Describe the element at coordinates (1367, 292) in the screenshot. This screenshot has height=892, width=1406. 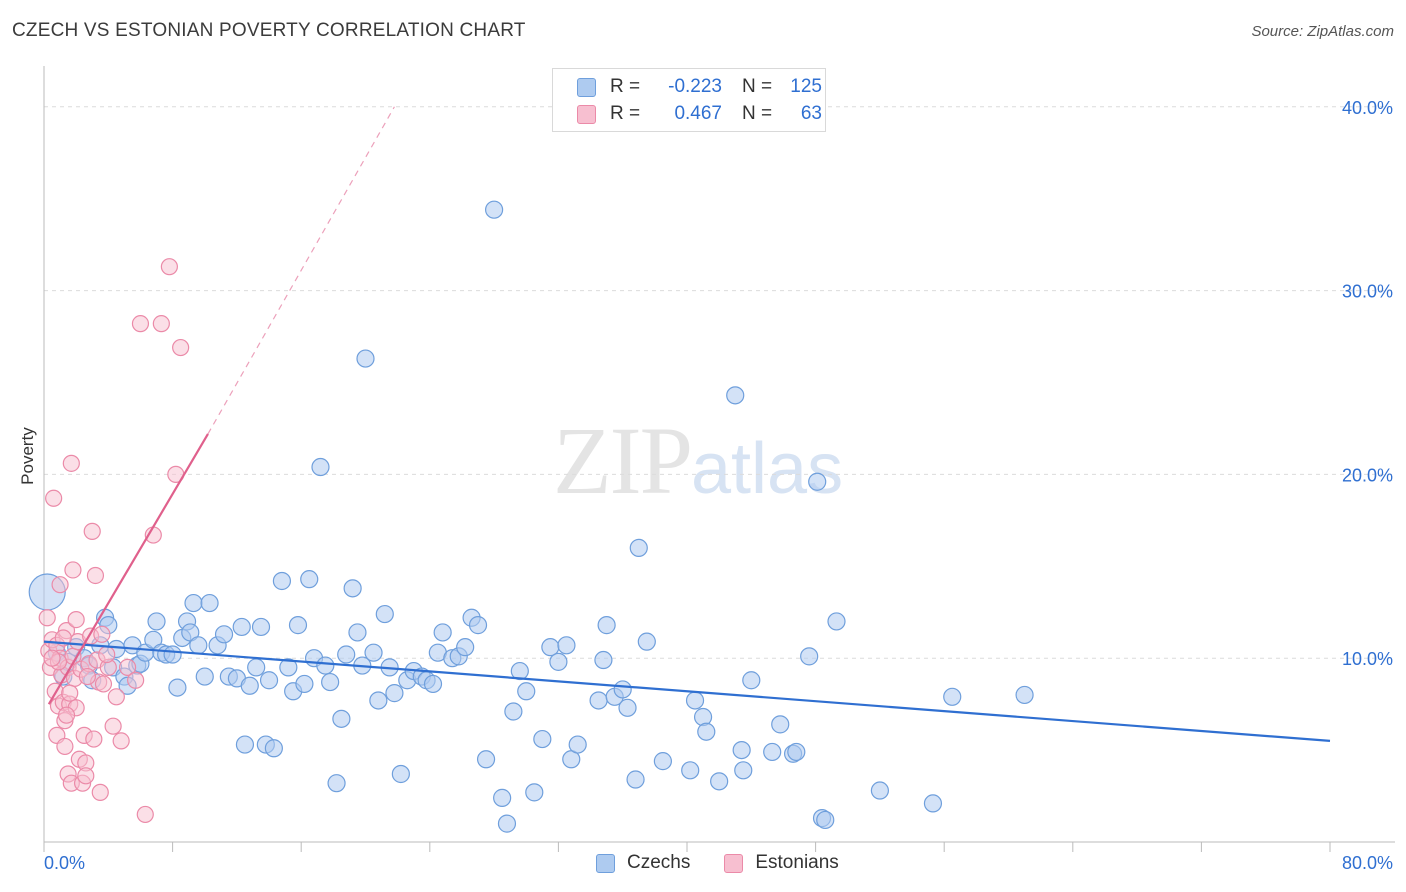
I see `y-tick-label: 30.0%` at that location.